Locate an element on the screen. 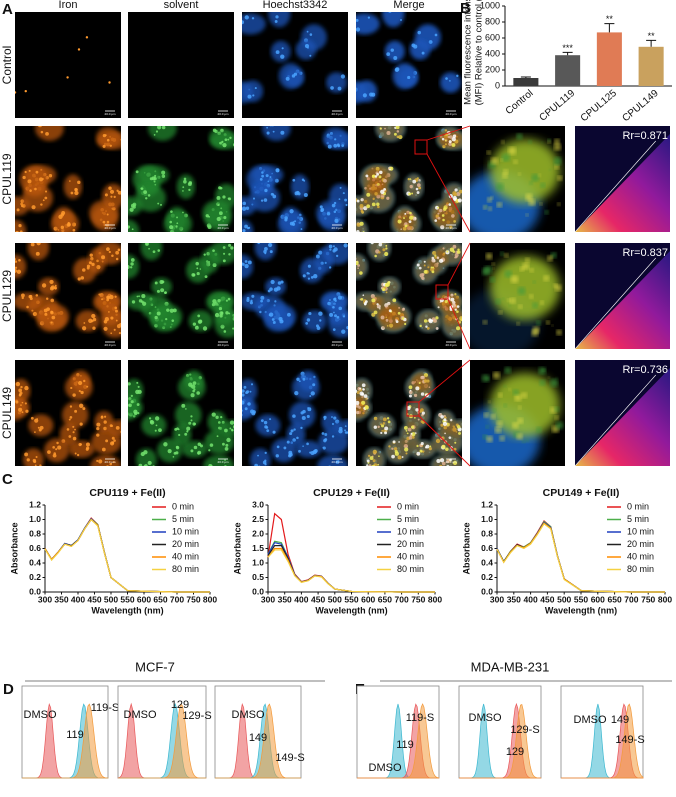 This screenshot has width=676, height=797. column-header: Iron is located at coordinates (68, 5).